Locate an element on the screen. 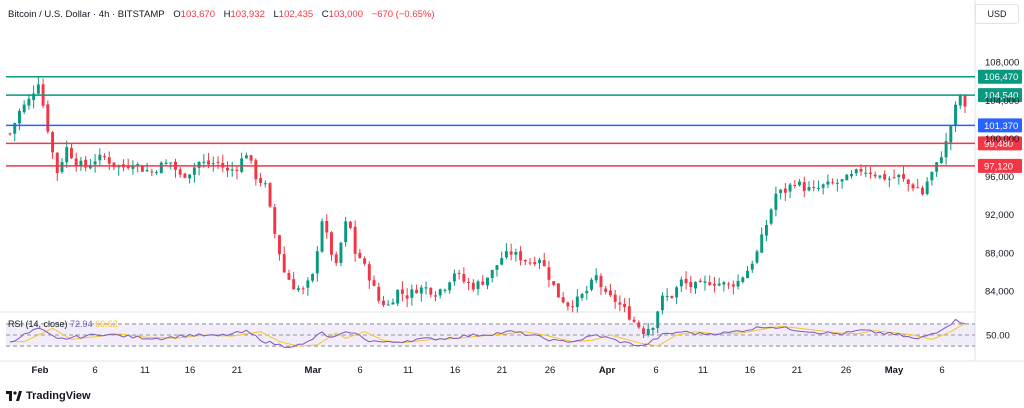 This screenshot has height=408, width=1024. open-label: O is located at coordinates (177, 14).